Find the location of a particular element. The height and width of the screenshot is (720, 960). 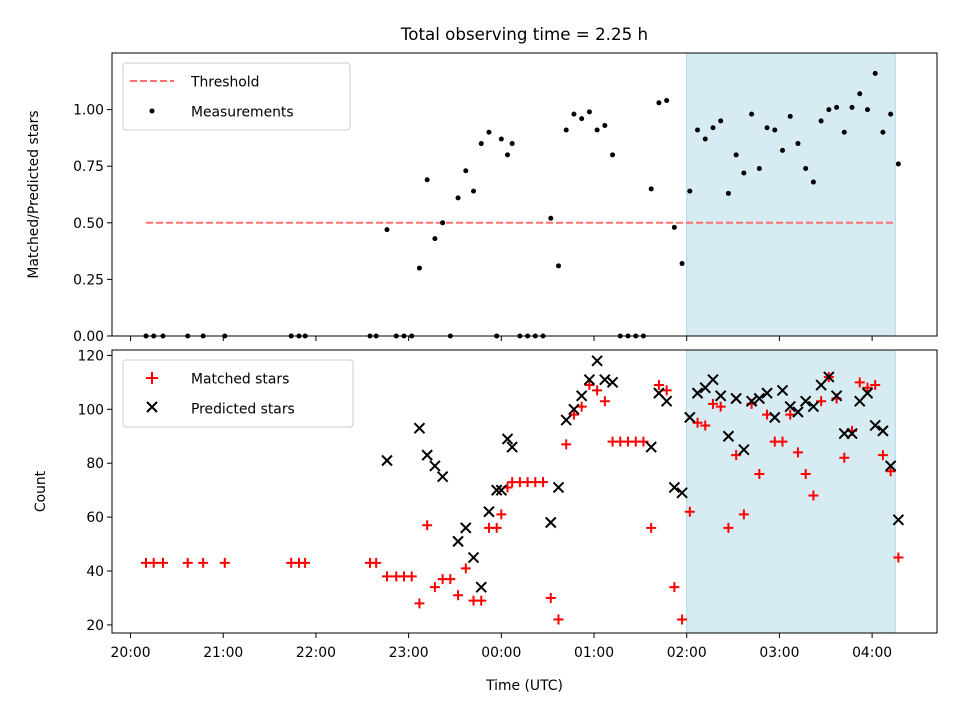

y-tick-label: 40 is located at coordinates (95, 572).